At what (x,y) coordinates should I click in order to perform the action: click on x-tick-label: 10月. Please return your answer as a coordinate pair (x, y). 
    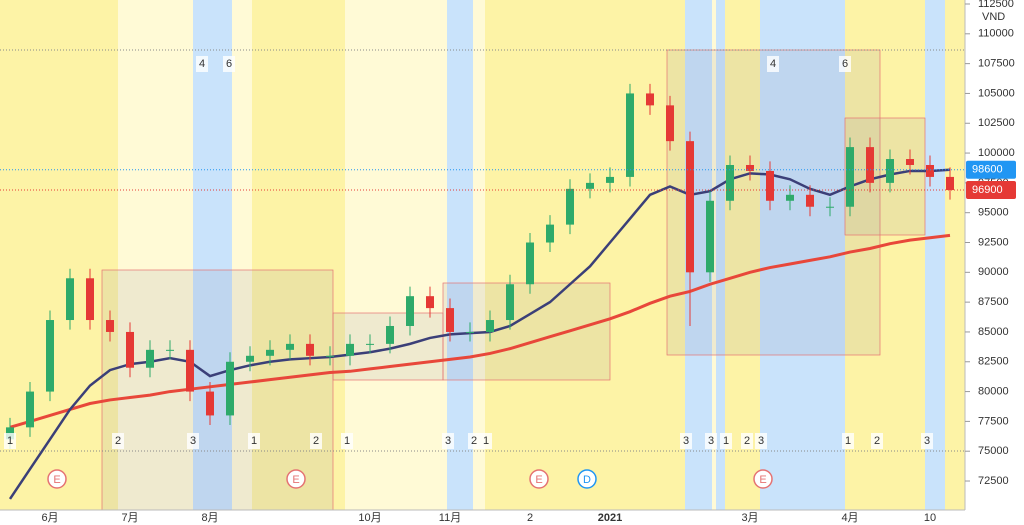
    Looking at the image, I should click on (369, 518).